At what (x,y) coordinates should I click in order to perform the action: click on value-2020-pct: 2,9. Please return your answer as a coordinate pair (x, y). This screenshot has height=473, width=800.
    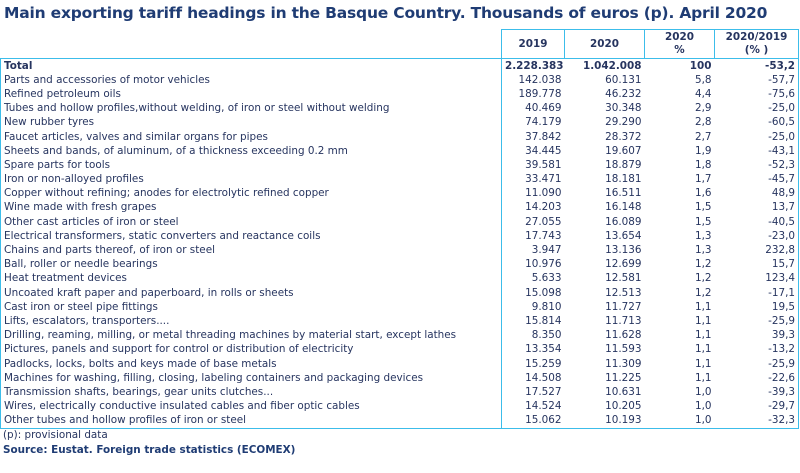
    Looking at the image, I should click on (703, 108).